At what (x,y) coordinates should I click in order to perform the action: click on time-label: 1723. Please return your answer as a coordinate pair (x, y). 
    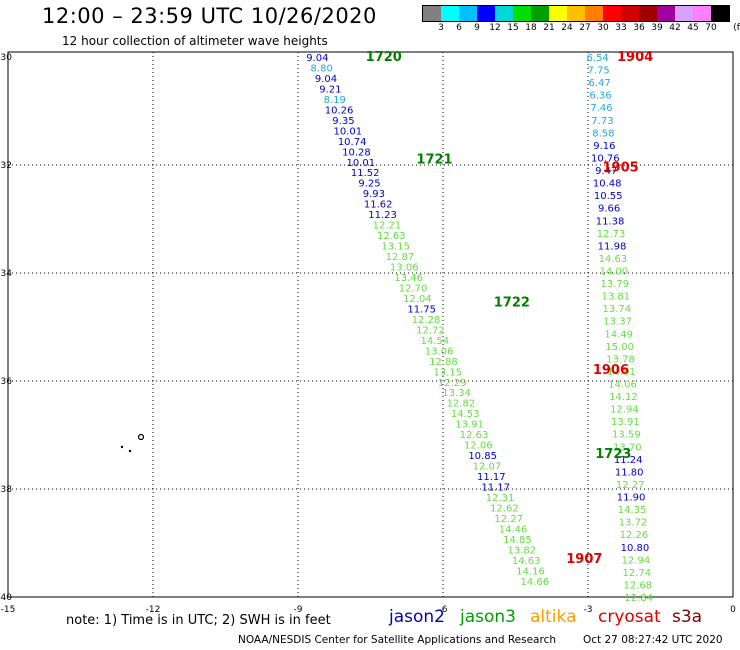
    Looking at the image, I should click on (613, 454).